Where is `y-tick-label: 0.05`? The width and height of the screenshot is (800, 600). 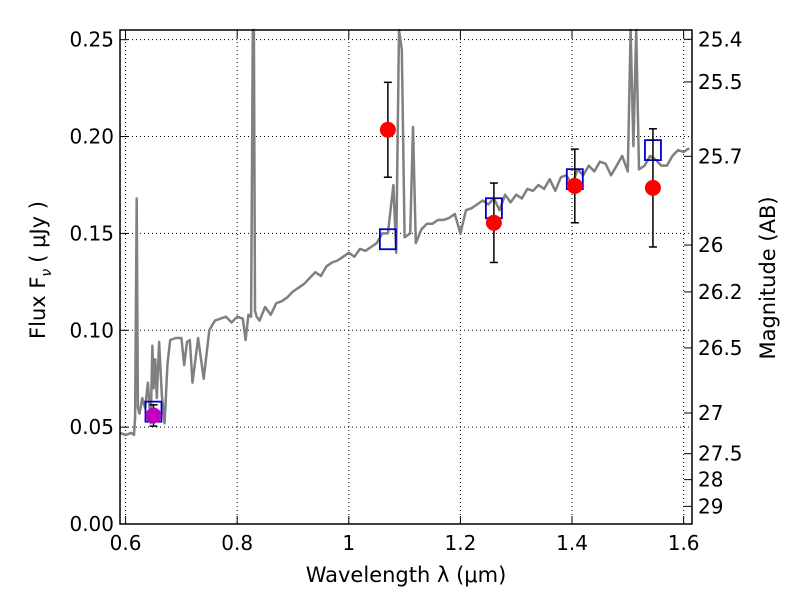
y-tick-label: 0.05 is located at coordinates (91, 427).